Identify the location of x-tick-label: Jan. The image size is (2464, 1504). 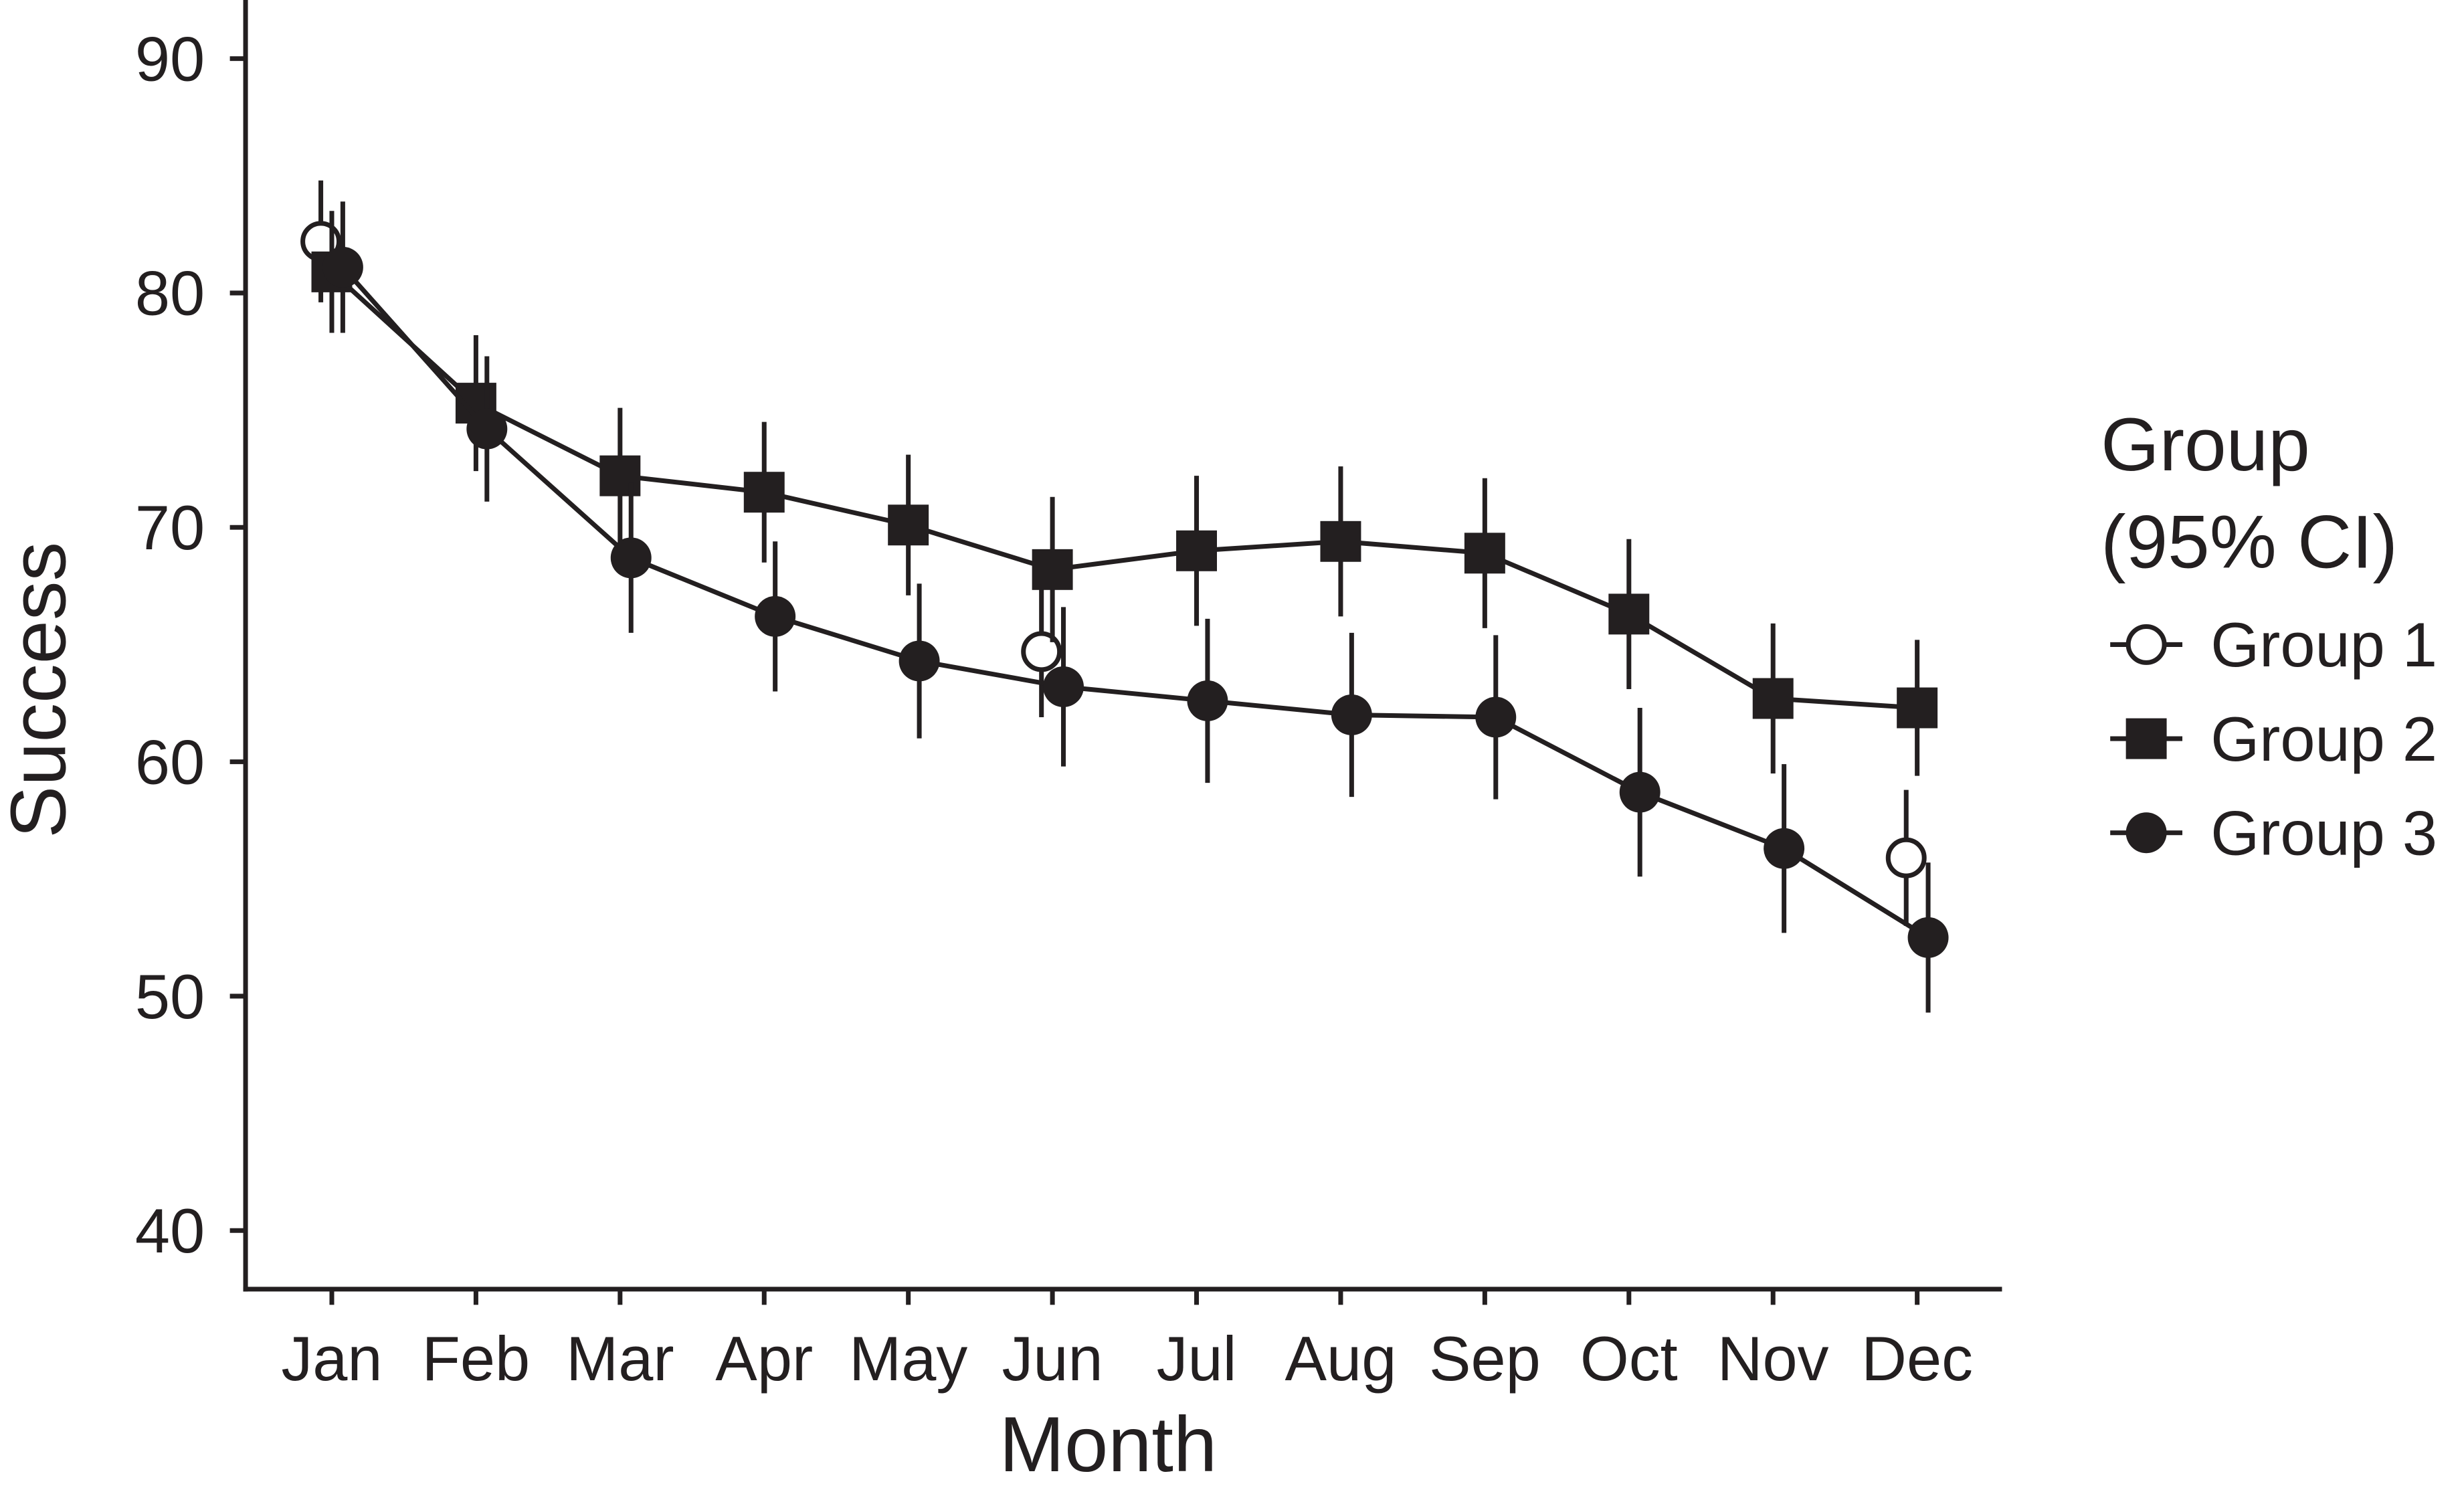
(331, 1358).